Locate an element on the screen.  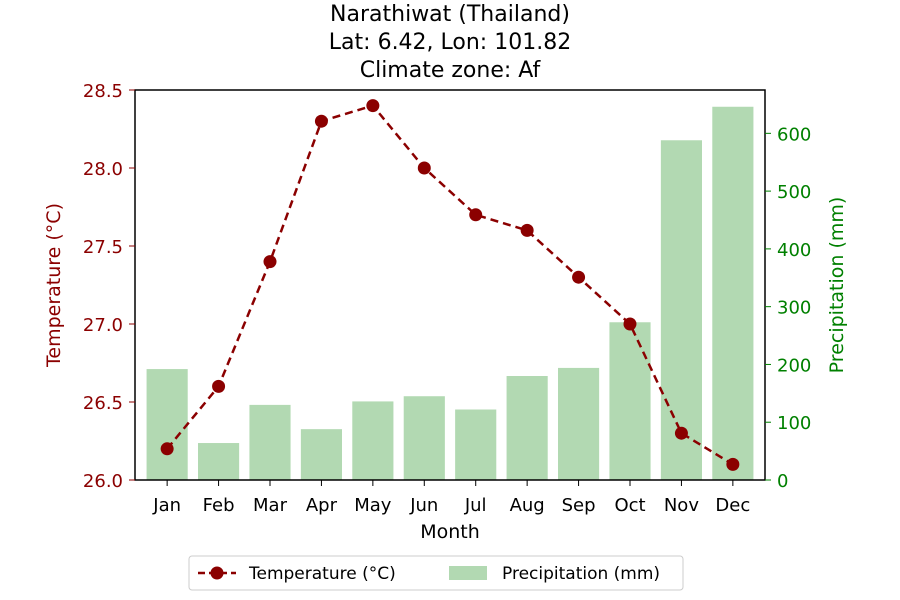
precipitation-bar-aug is located at coordinates (527, 428).